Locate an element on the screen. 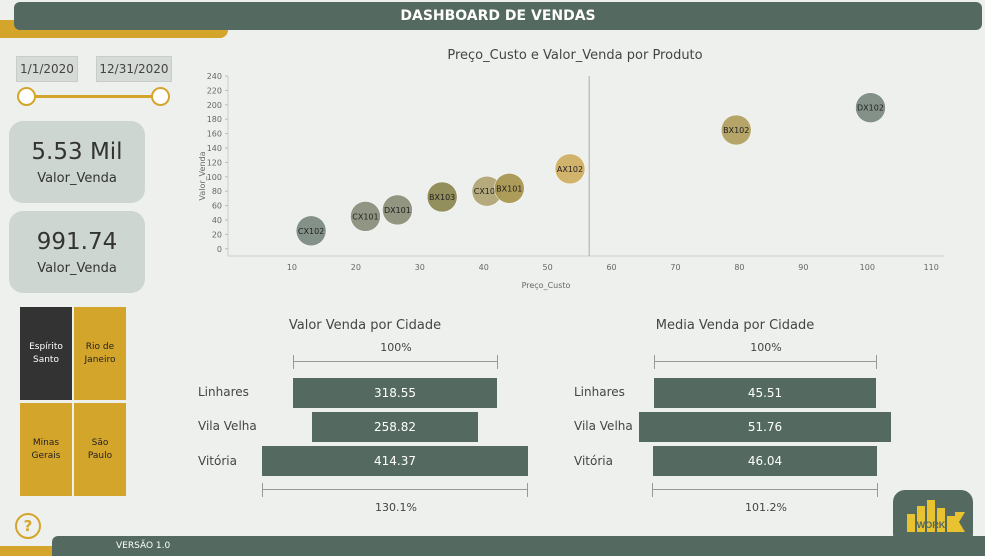 Image resolution: width=985 pixels, height=556 pixels. scatter-point-dx101 is located at coordinates (397, 210).